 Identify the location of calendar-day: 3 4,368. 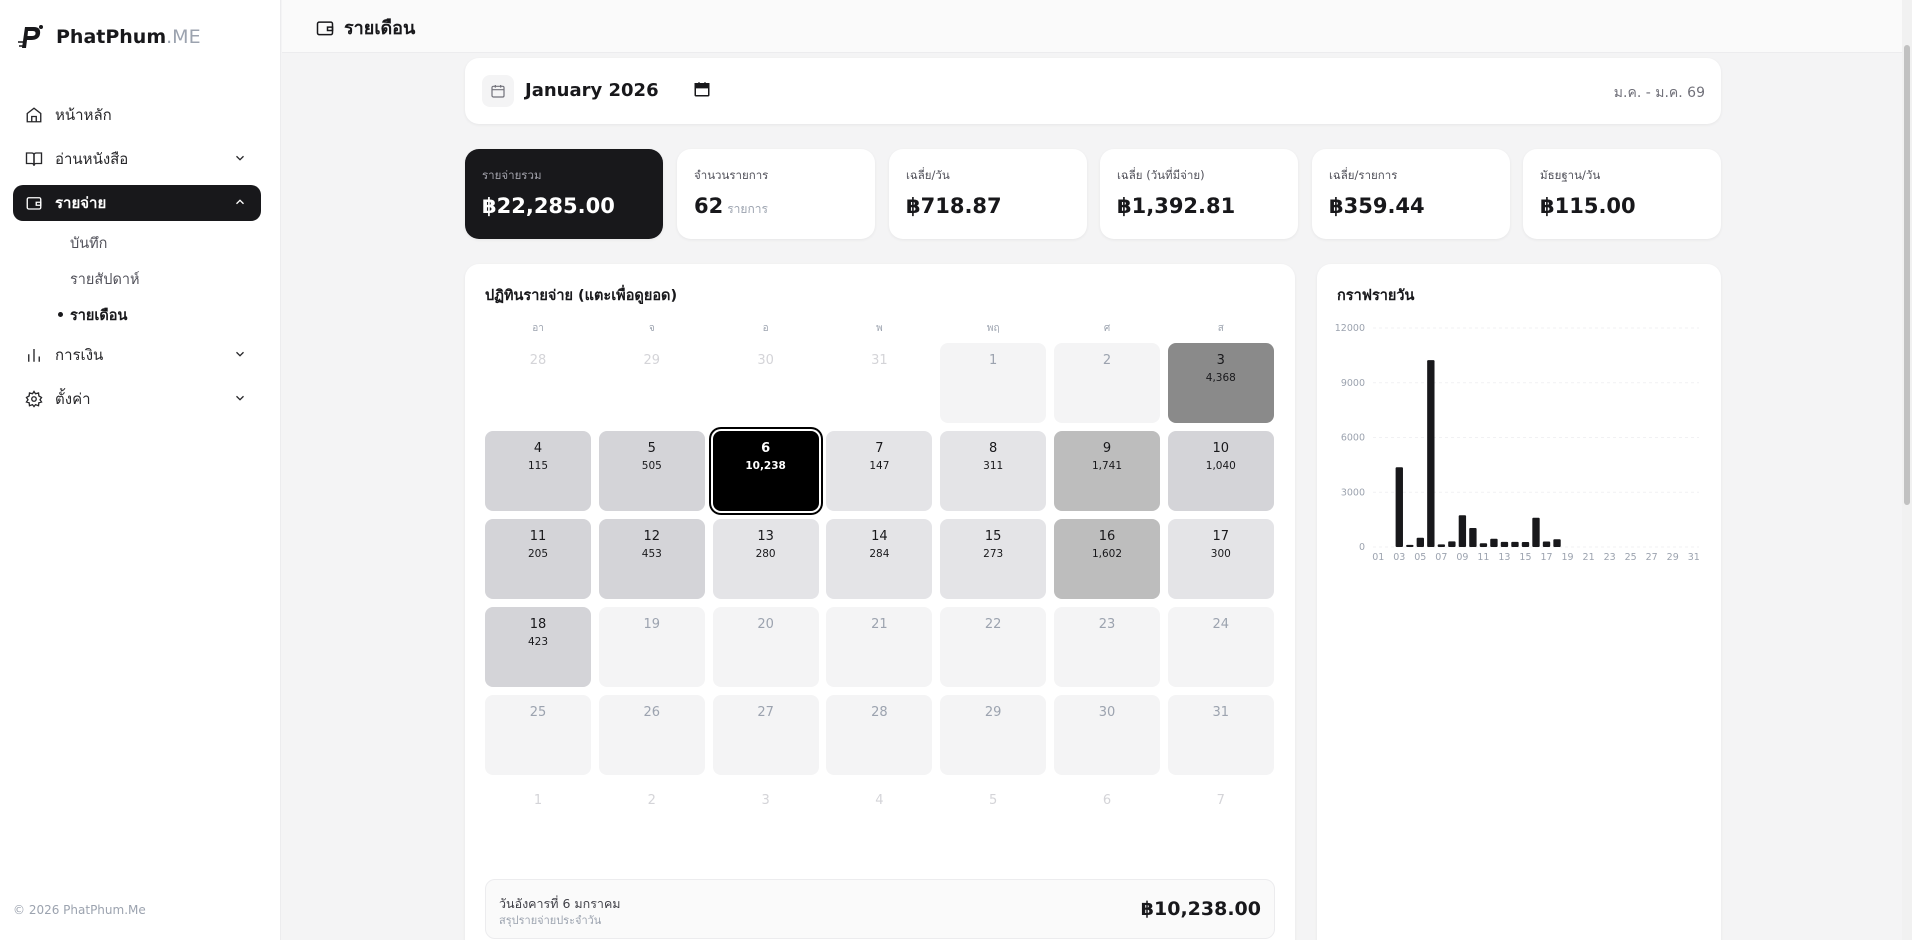
(1220, 383).